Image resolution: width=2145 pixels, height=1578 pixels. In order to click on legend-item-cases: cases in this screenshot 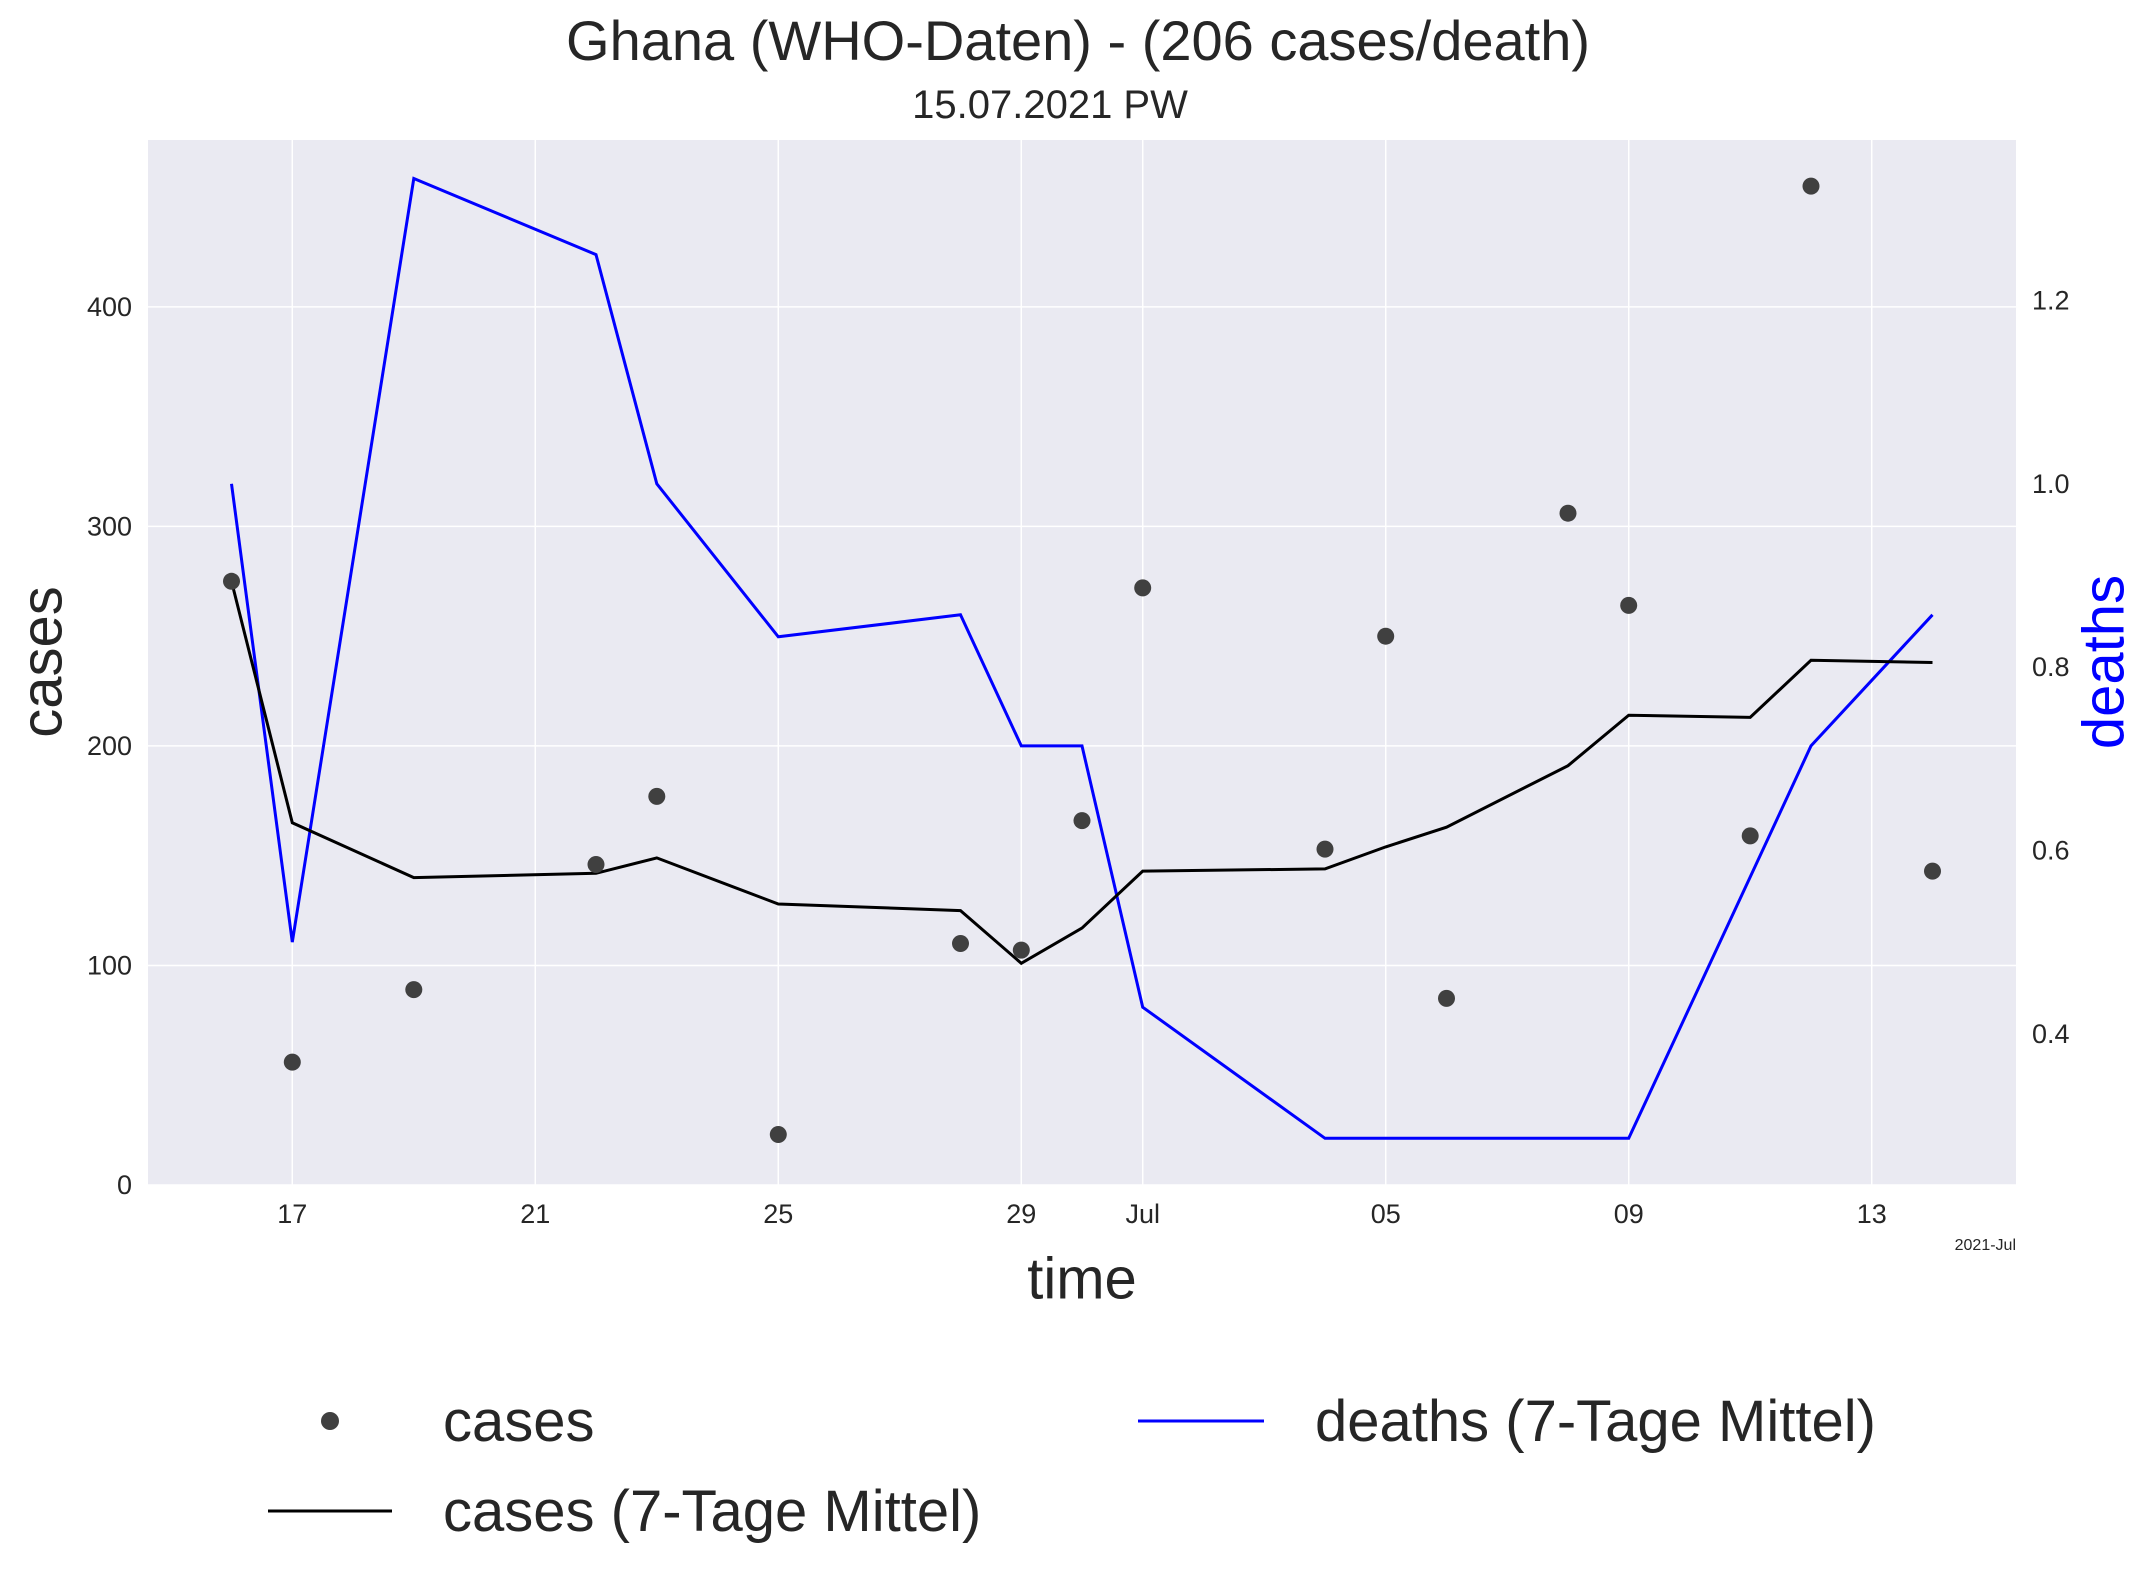, I will do `click(458, 1421)`.